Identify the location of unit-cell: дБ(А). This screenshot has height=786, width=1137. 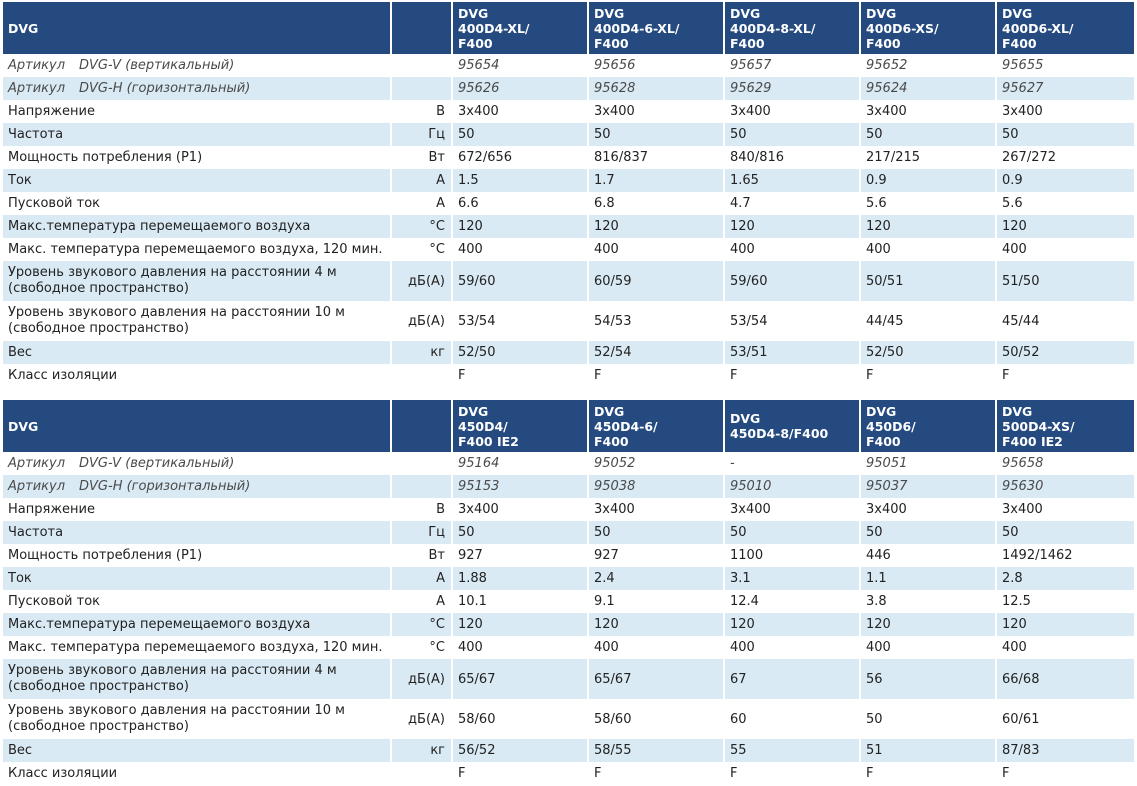
(422, 281).